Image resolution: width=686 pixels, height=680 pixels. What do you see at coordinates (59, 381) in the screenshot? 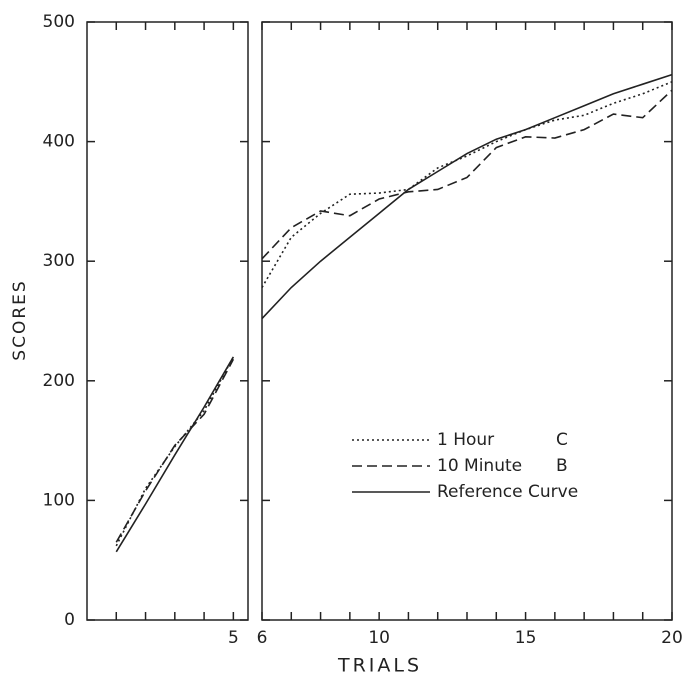
I see `y-tick-label: 200` at bounding box center [59, 381].